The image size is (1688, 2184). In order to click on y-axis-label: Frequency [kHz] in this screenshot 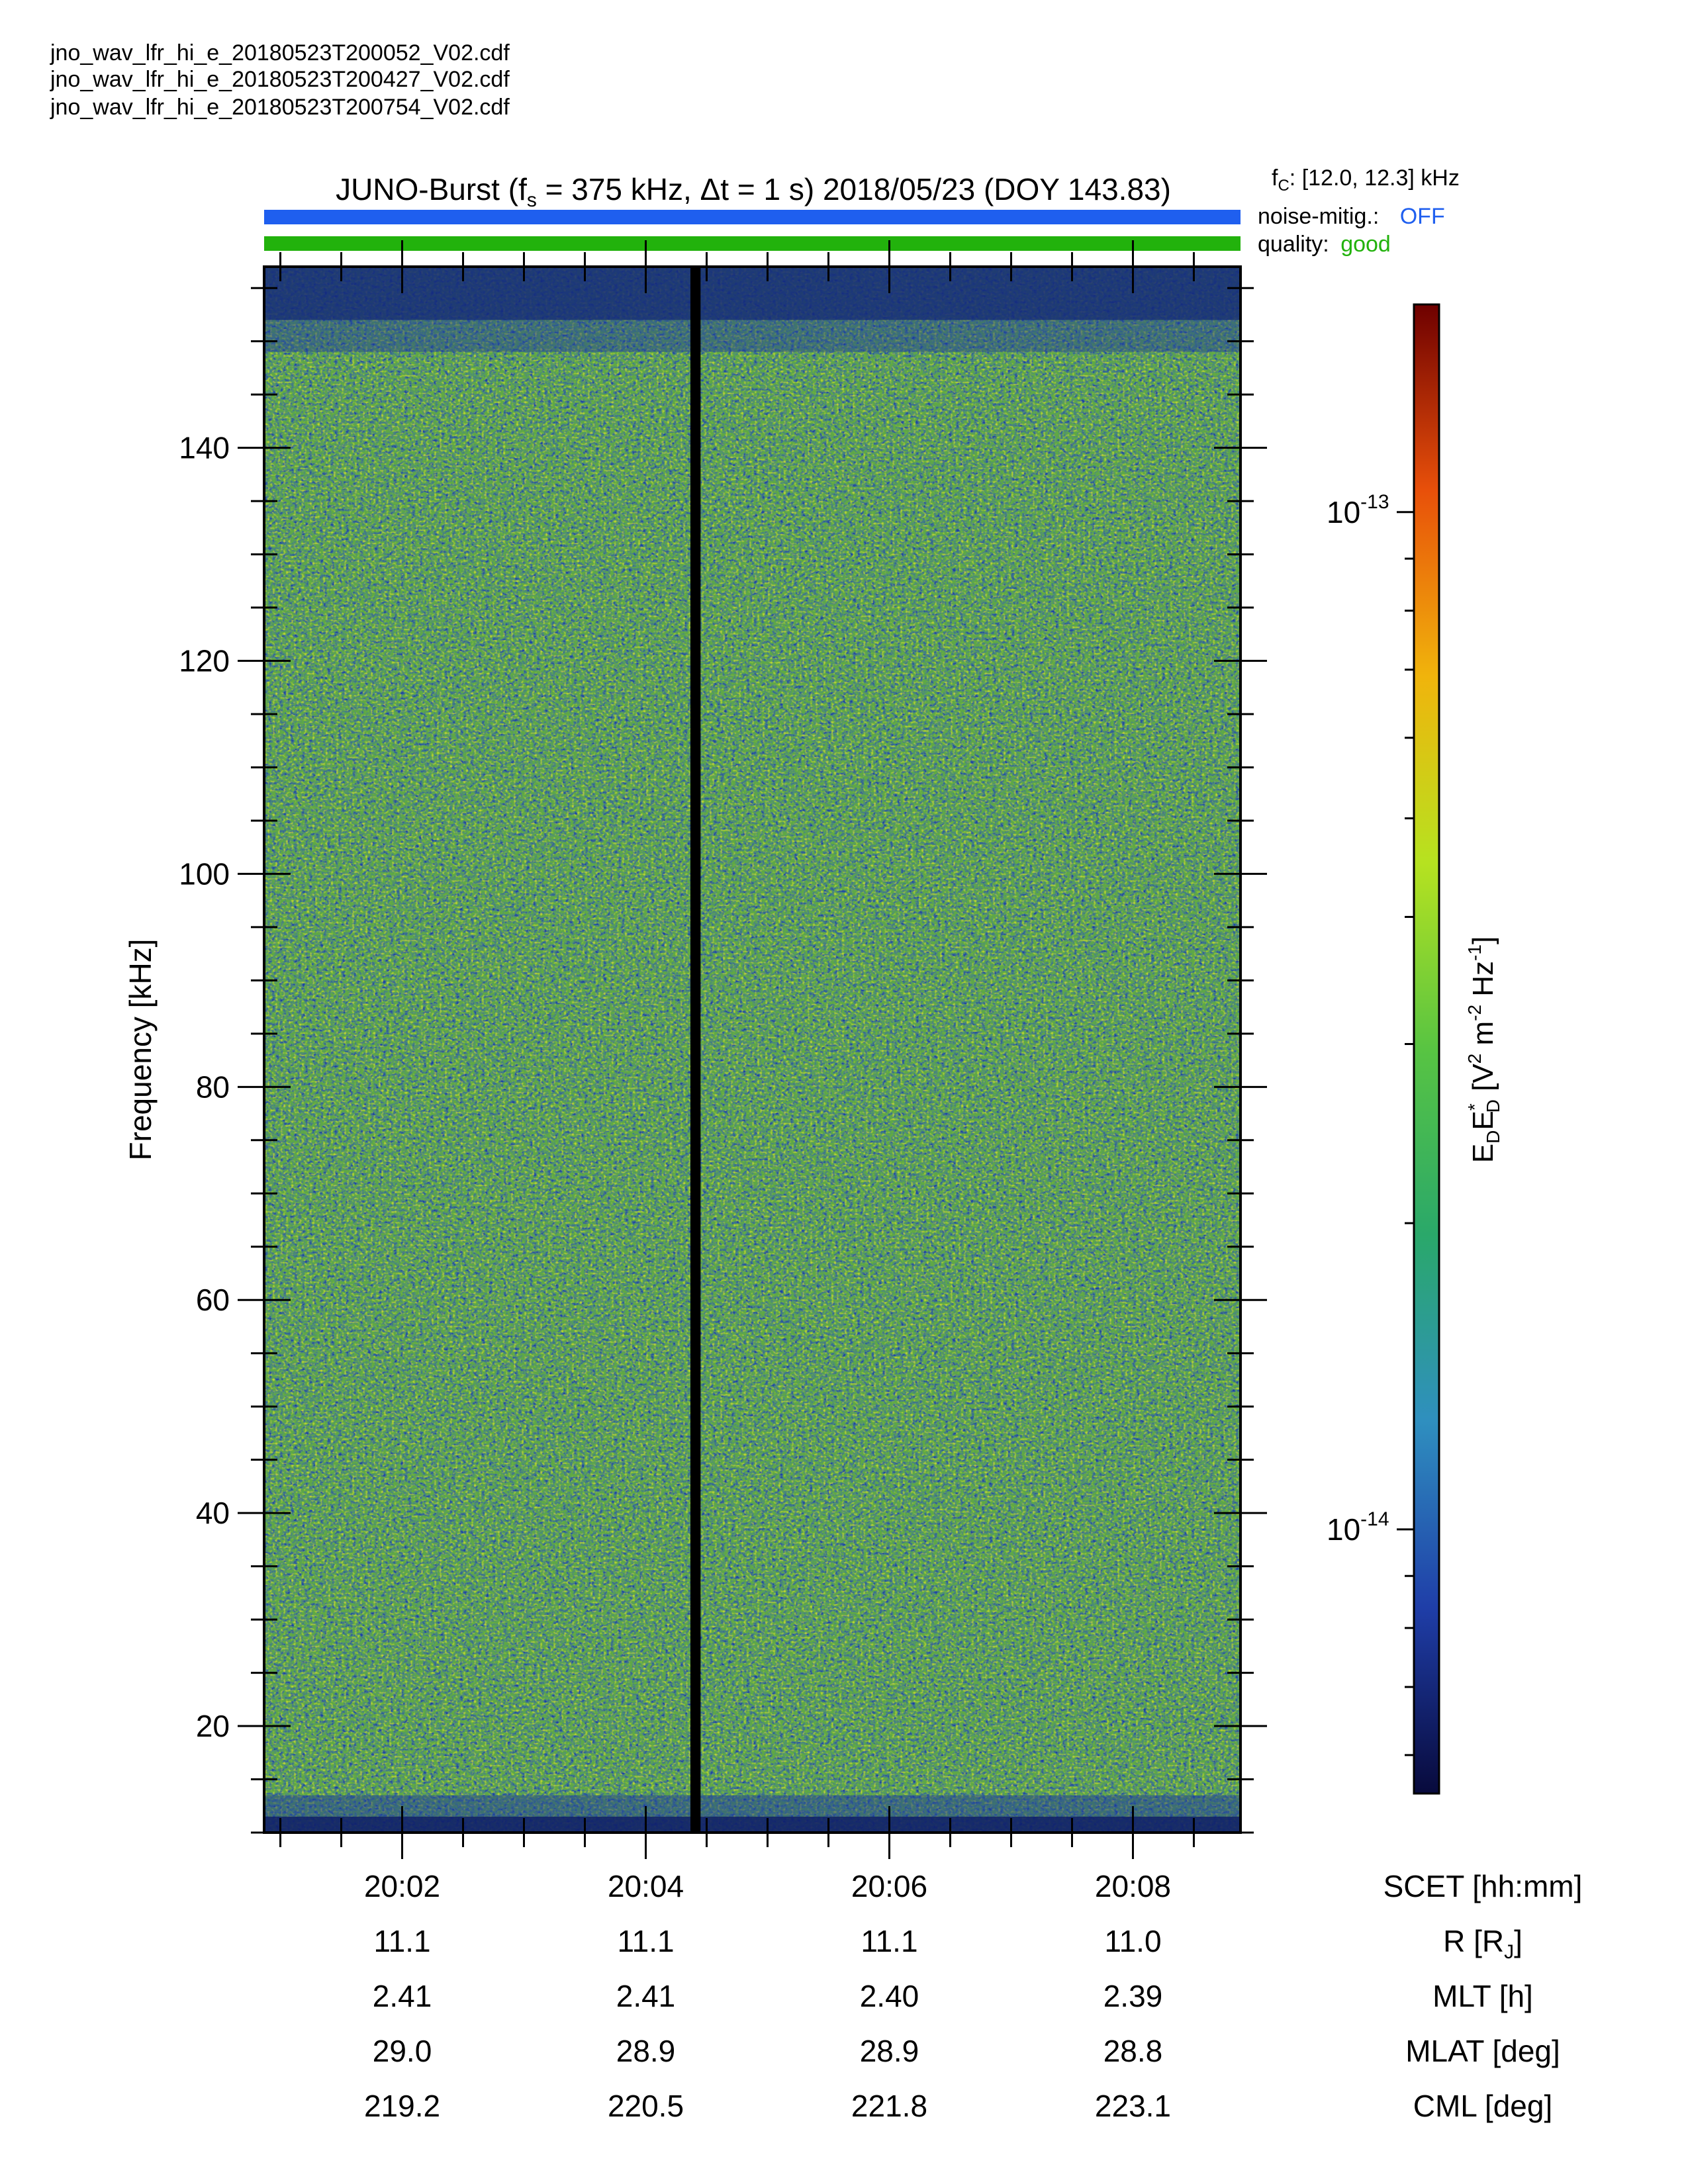, I will do `click(140, 1050)`.